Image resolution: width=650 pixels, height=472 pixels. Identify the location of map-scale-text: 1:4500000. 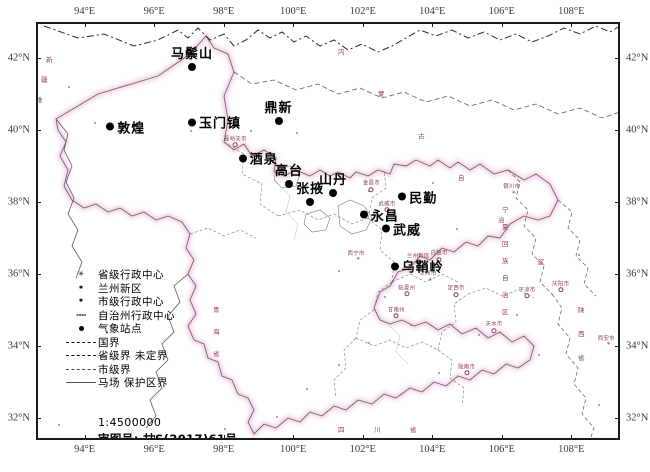
(130, 422).